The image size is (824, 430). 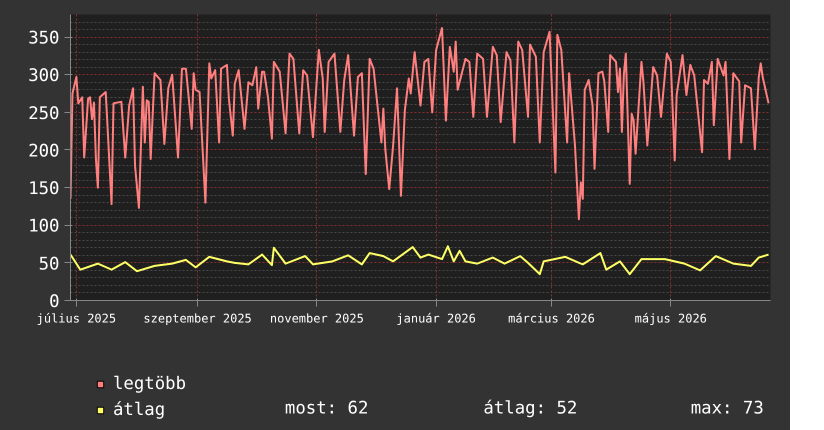 What do you see at coordinates (54, 302) in the screenshot?
I see `y-tick-label: 0` at bounding box center [54, 302].